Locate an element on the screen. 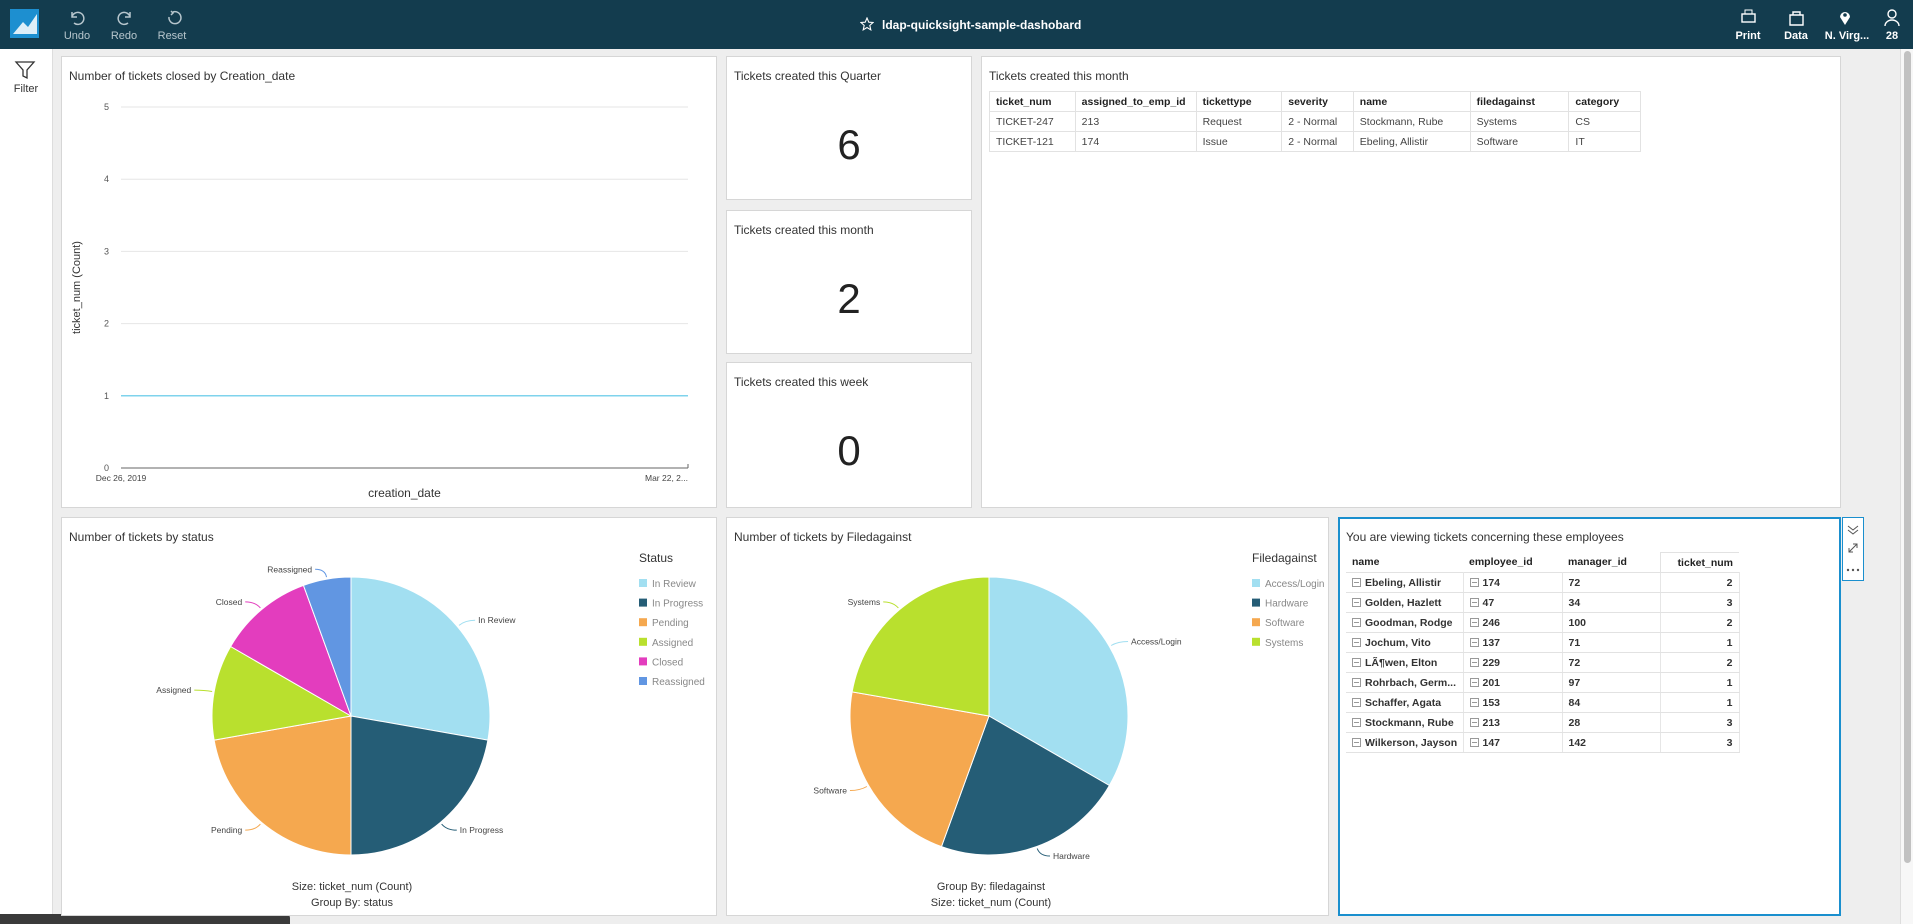 The height and width of the screenshot is (924, 1913). cell-text: 71 is located at coordinates (1574, 642).